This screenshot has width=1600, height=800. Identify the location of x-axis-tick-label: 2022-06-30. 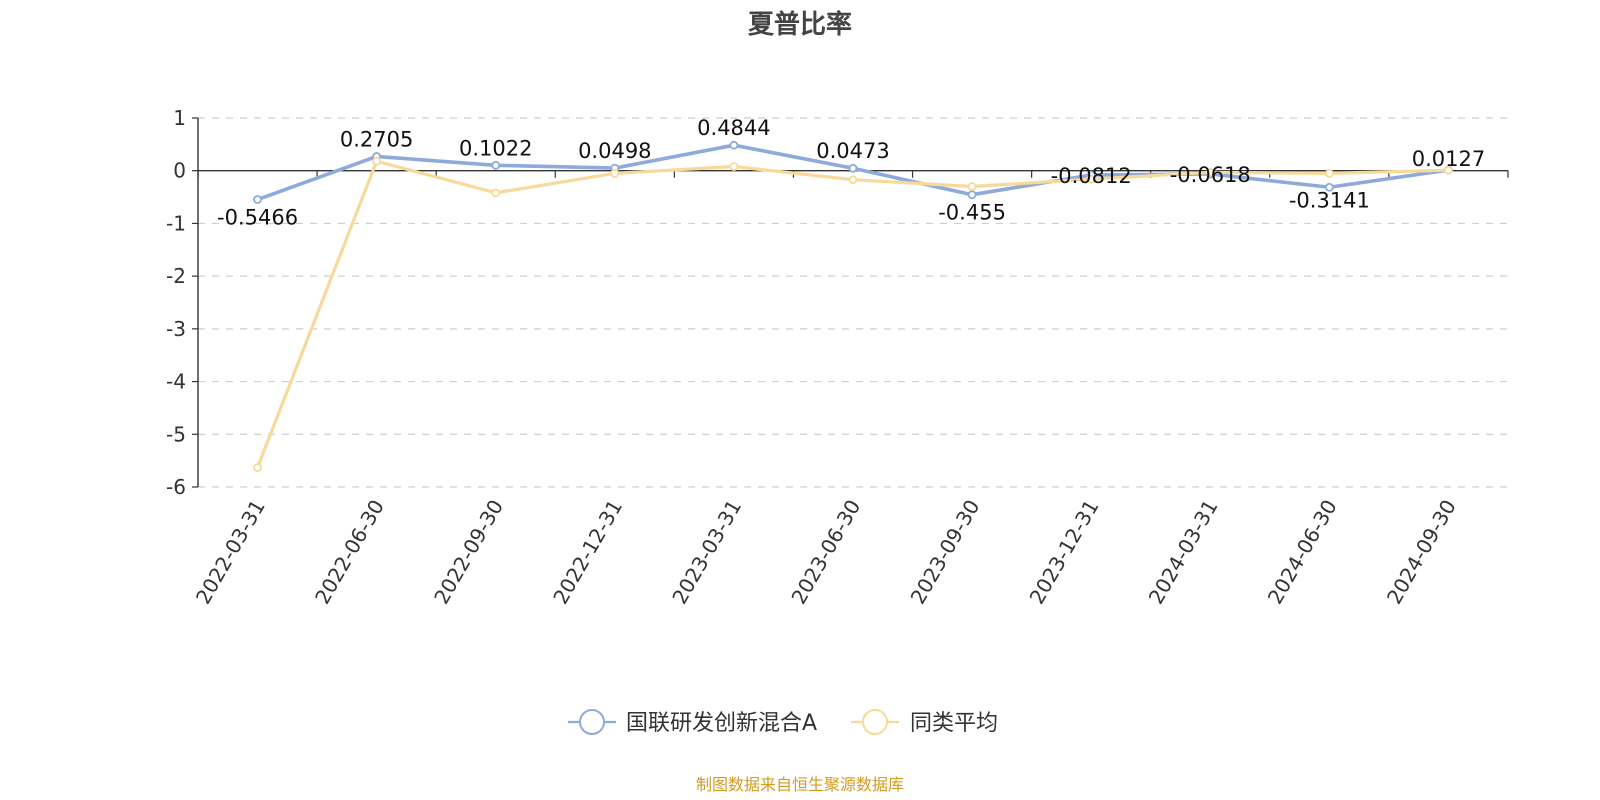
(349, 552).